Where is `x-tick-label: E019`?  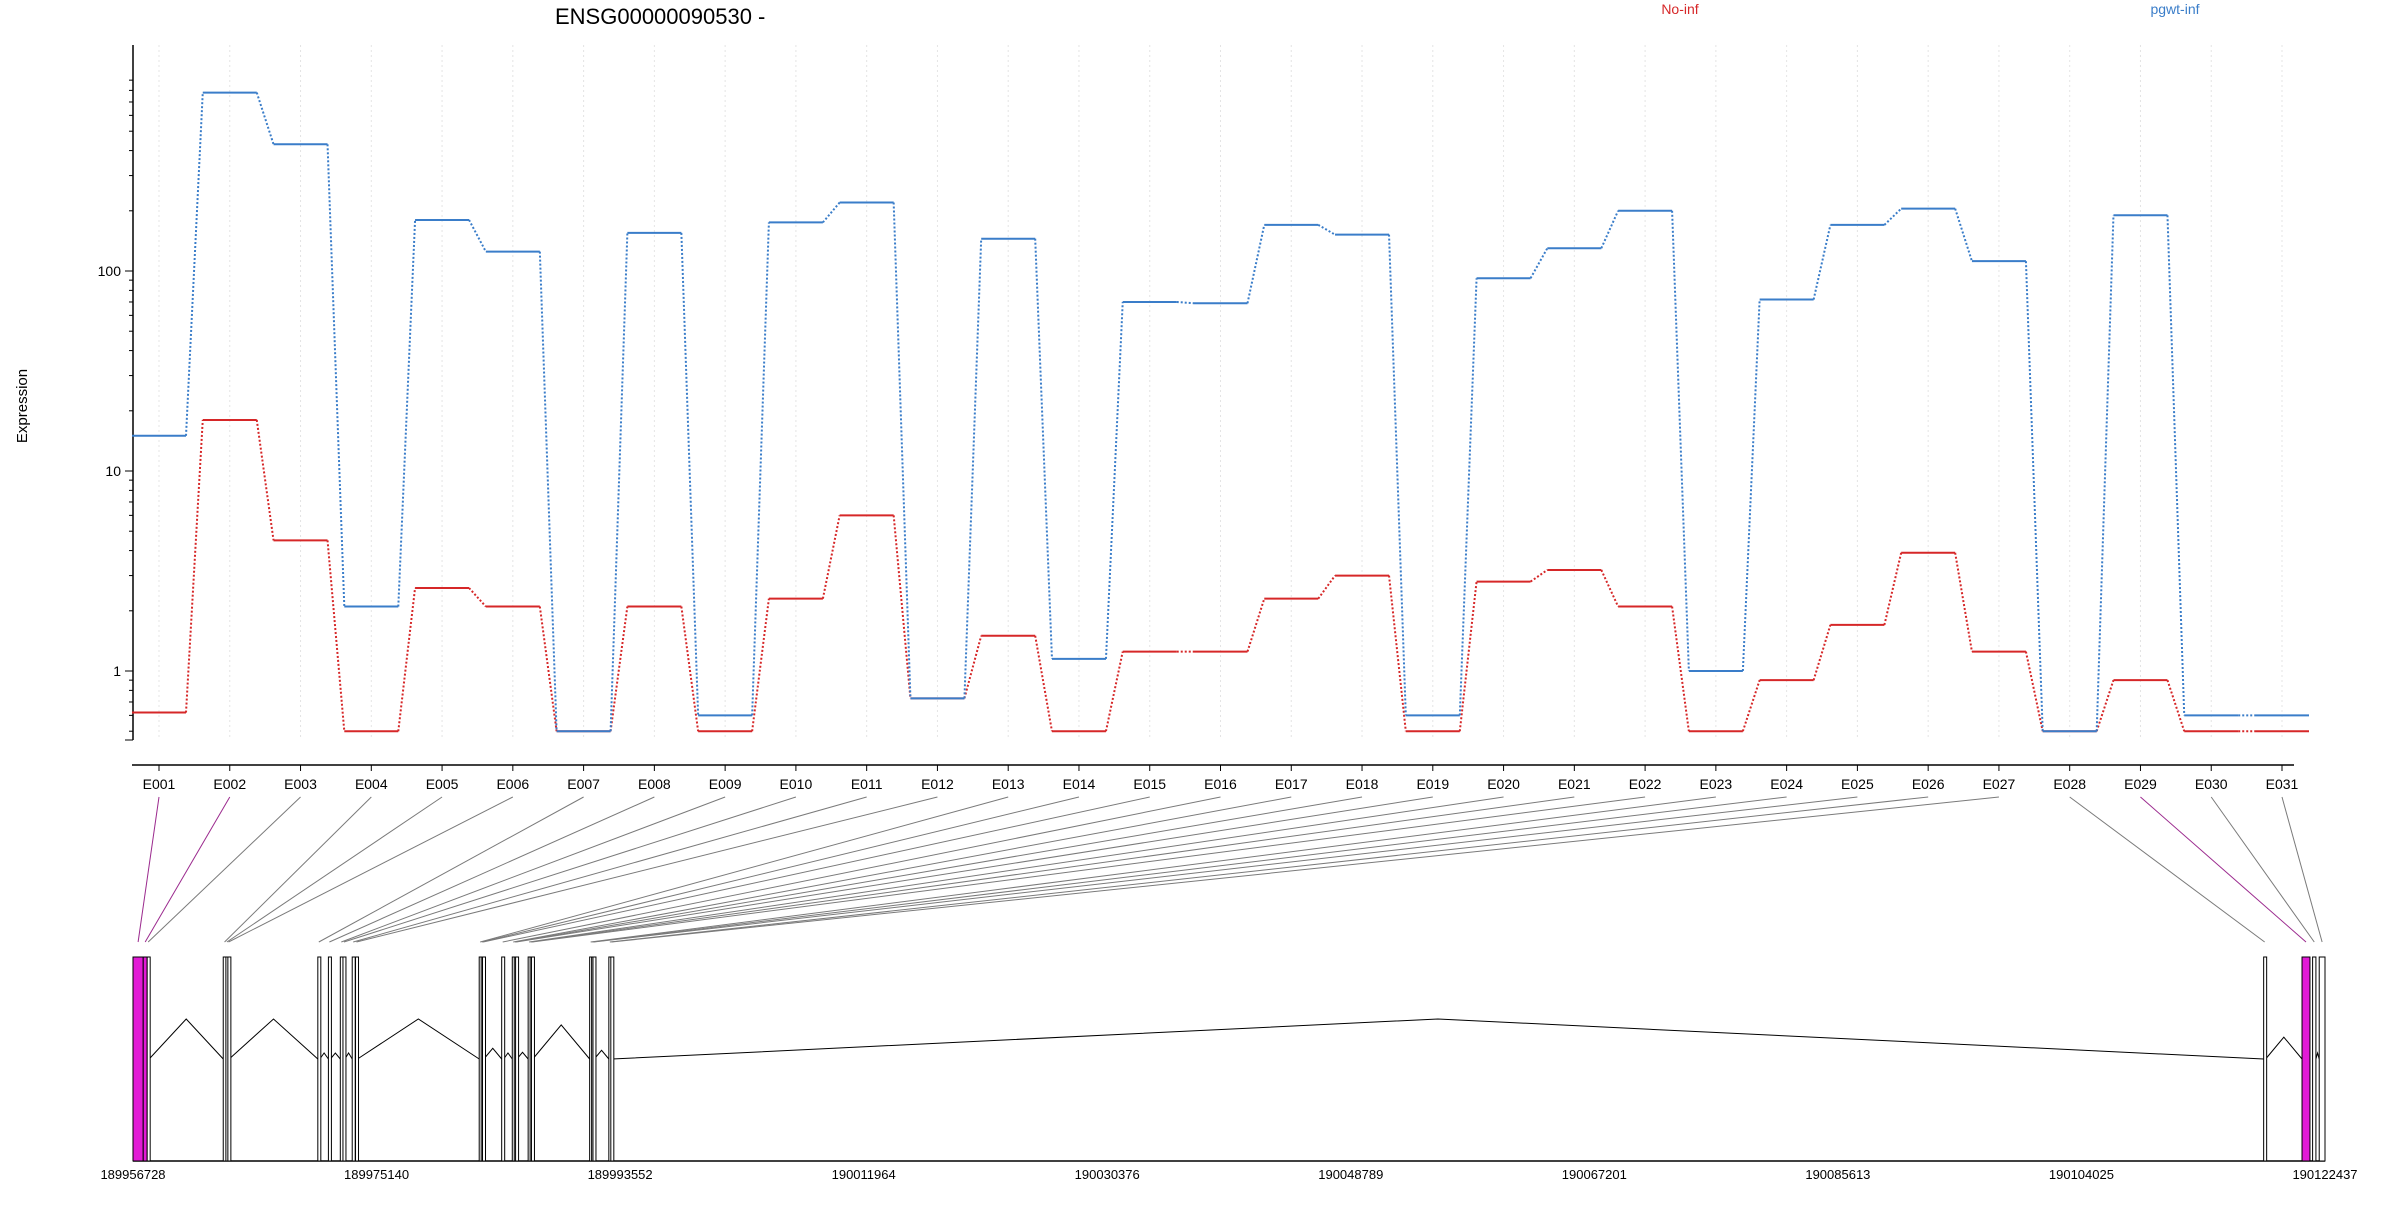
x-tick-label: E019 is located at coordinates (1432, 784).